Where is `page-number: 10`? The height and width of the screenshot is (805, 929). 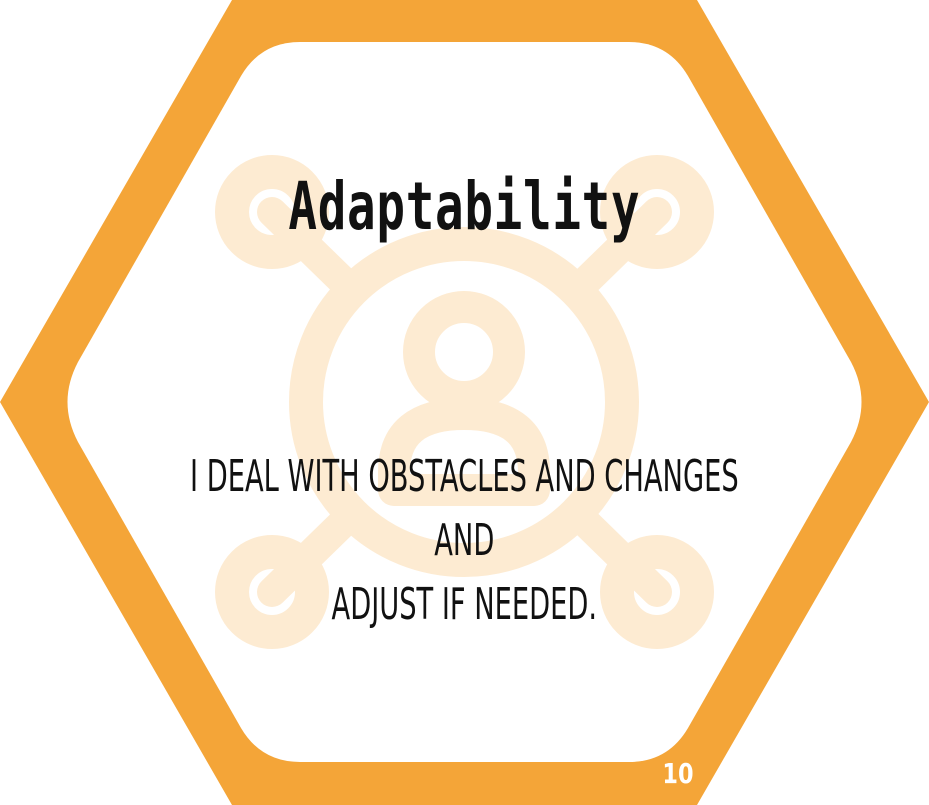 page-number: 10 is located at coordinates (678, 773).